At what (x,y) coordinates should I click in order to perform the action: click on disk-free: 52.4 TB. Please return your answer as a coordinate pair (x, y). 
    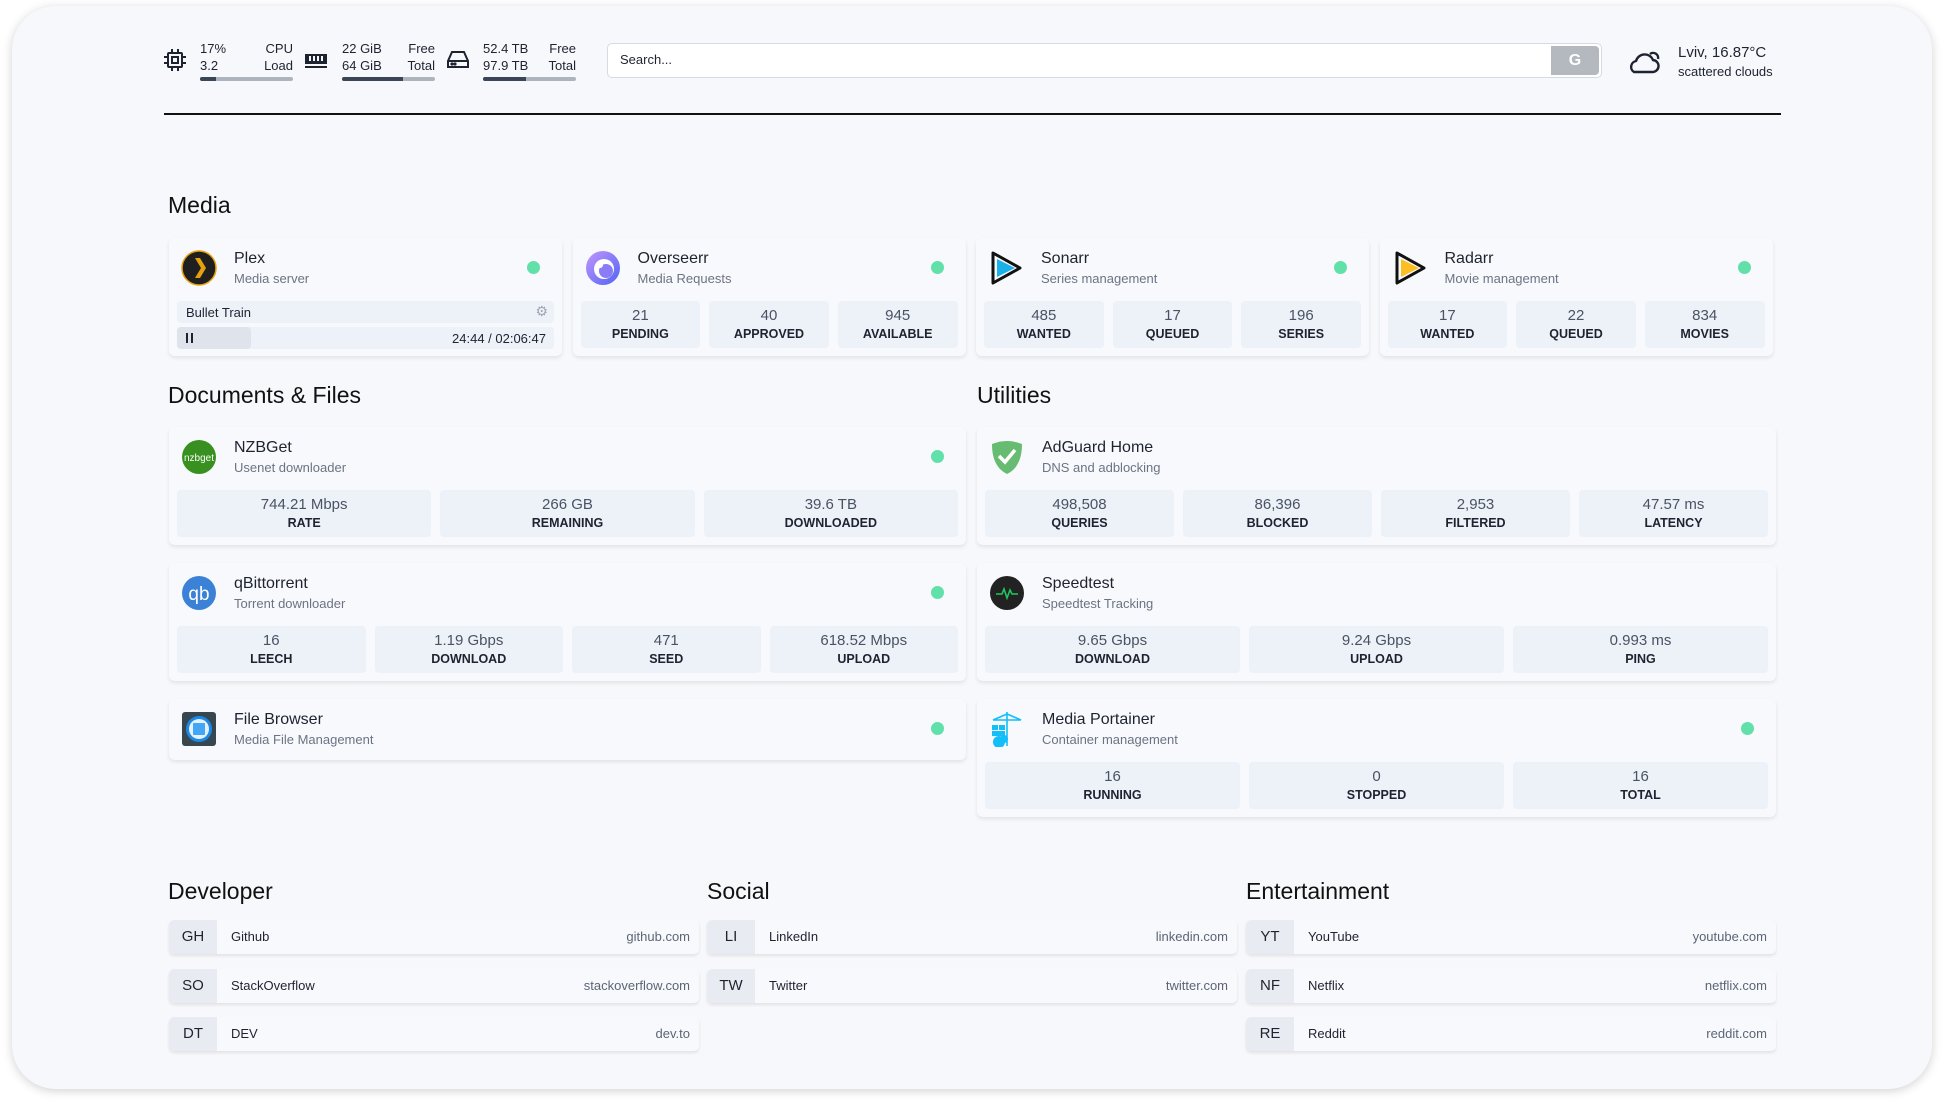
    Looking at the image, I should click on (506, 48).